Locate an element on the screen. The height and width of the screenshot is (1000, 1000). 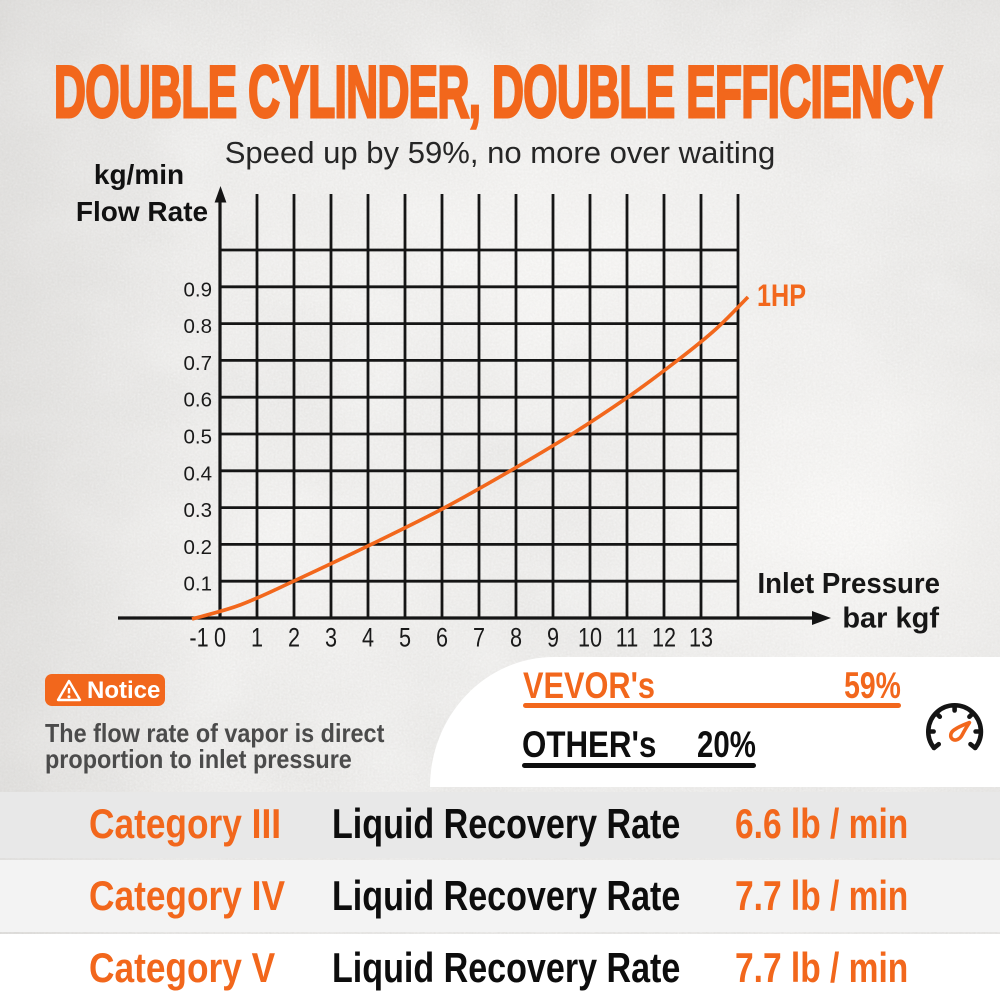
svg-text: 0.9 is located at coordinates (198, 289).